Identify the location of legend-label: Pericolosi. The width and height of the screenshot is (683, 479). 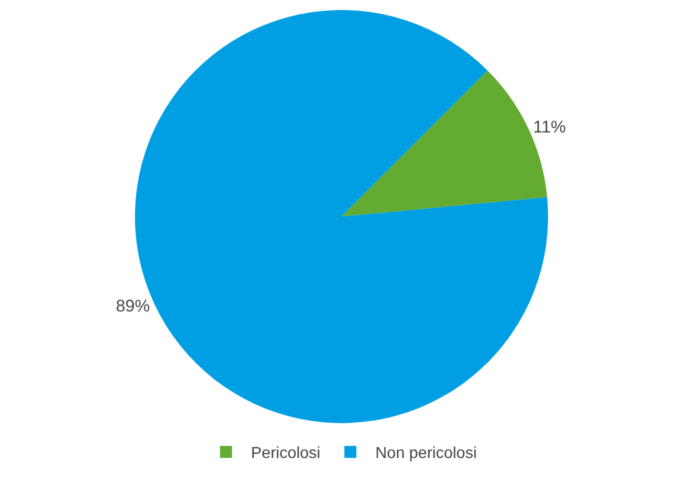
(285, 453).